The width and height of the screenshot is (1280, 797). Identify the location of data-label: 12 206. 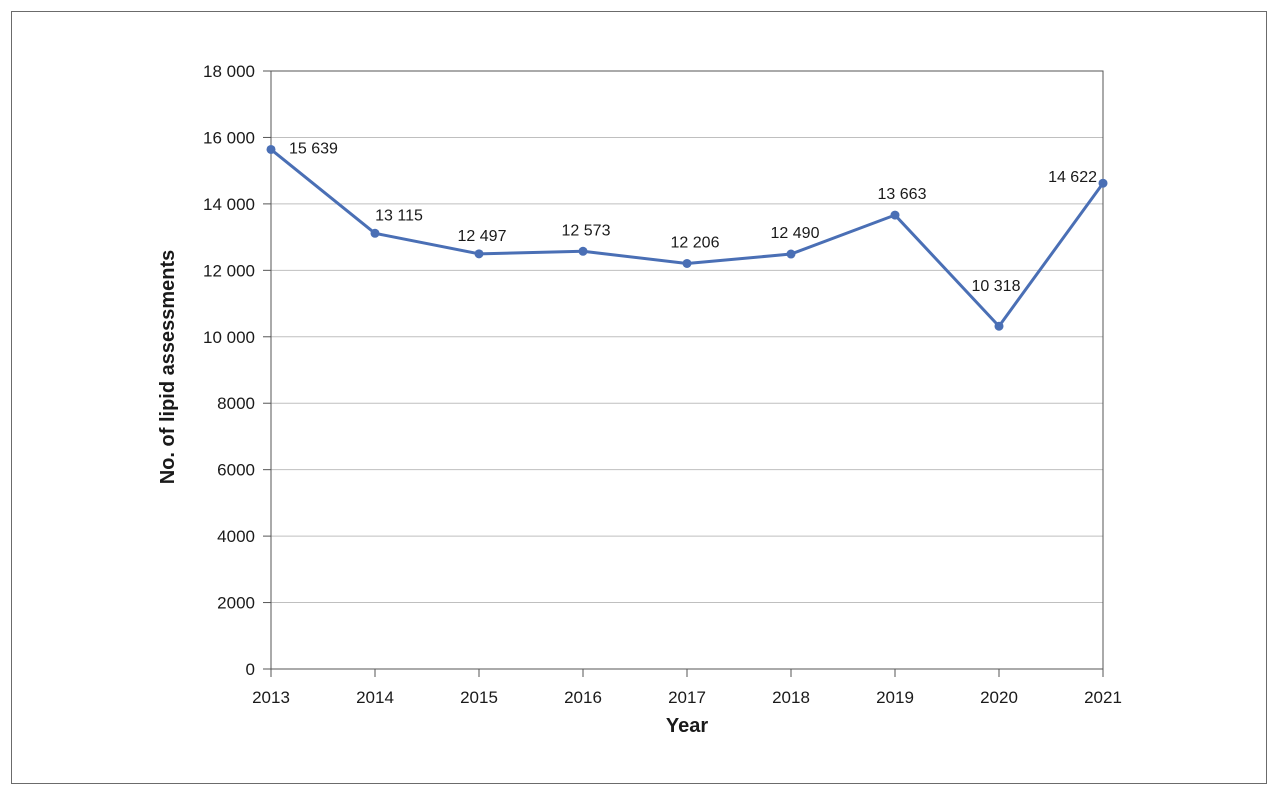
(695, 242).